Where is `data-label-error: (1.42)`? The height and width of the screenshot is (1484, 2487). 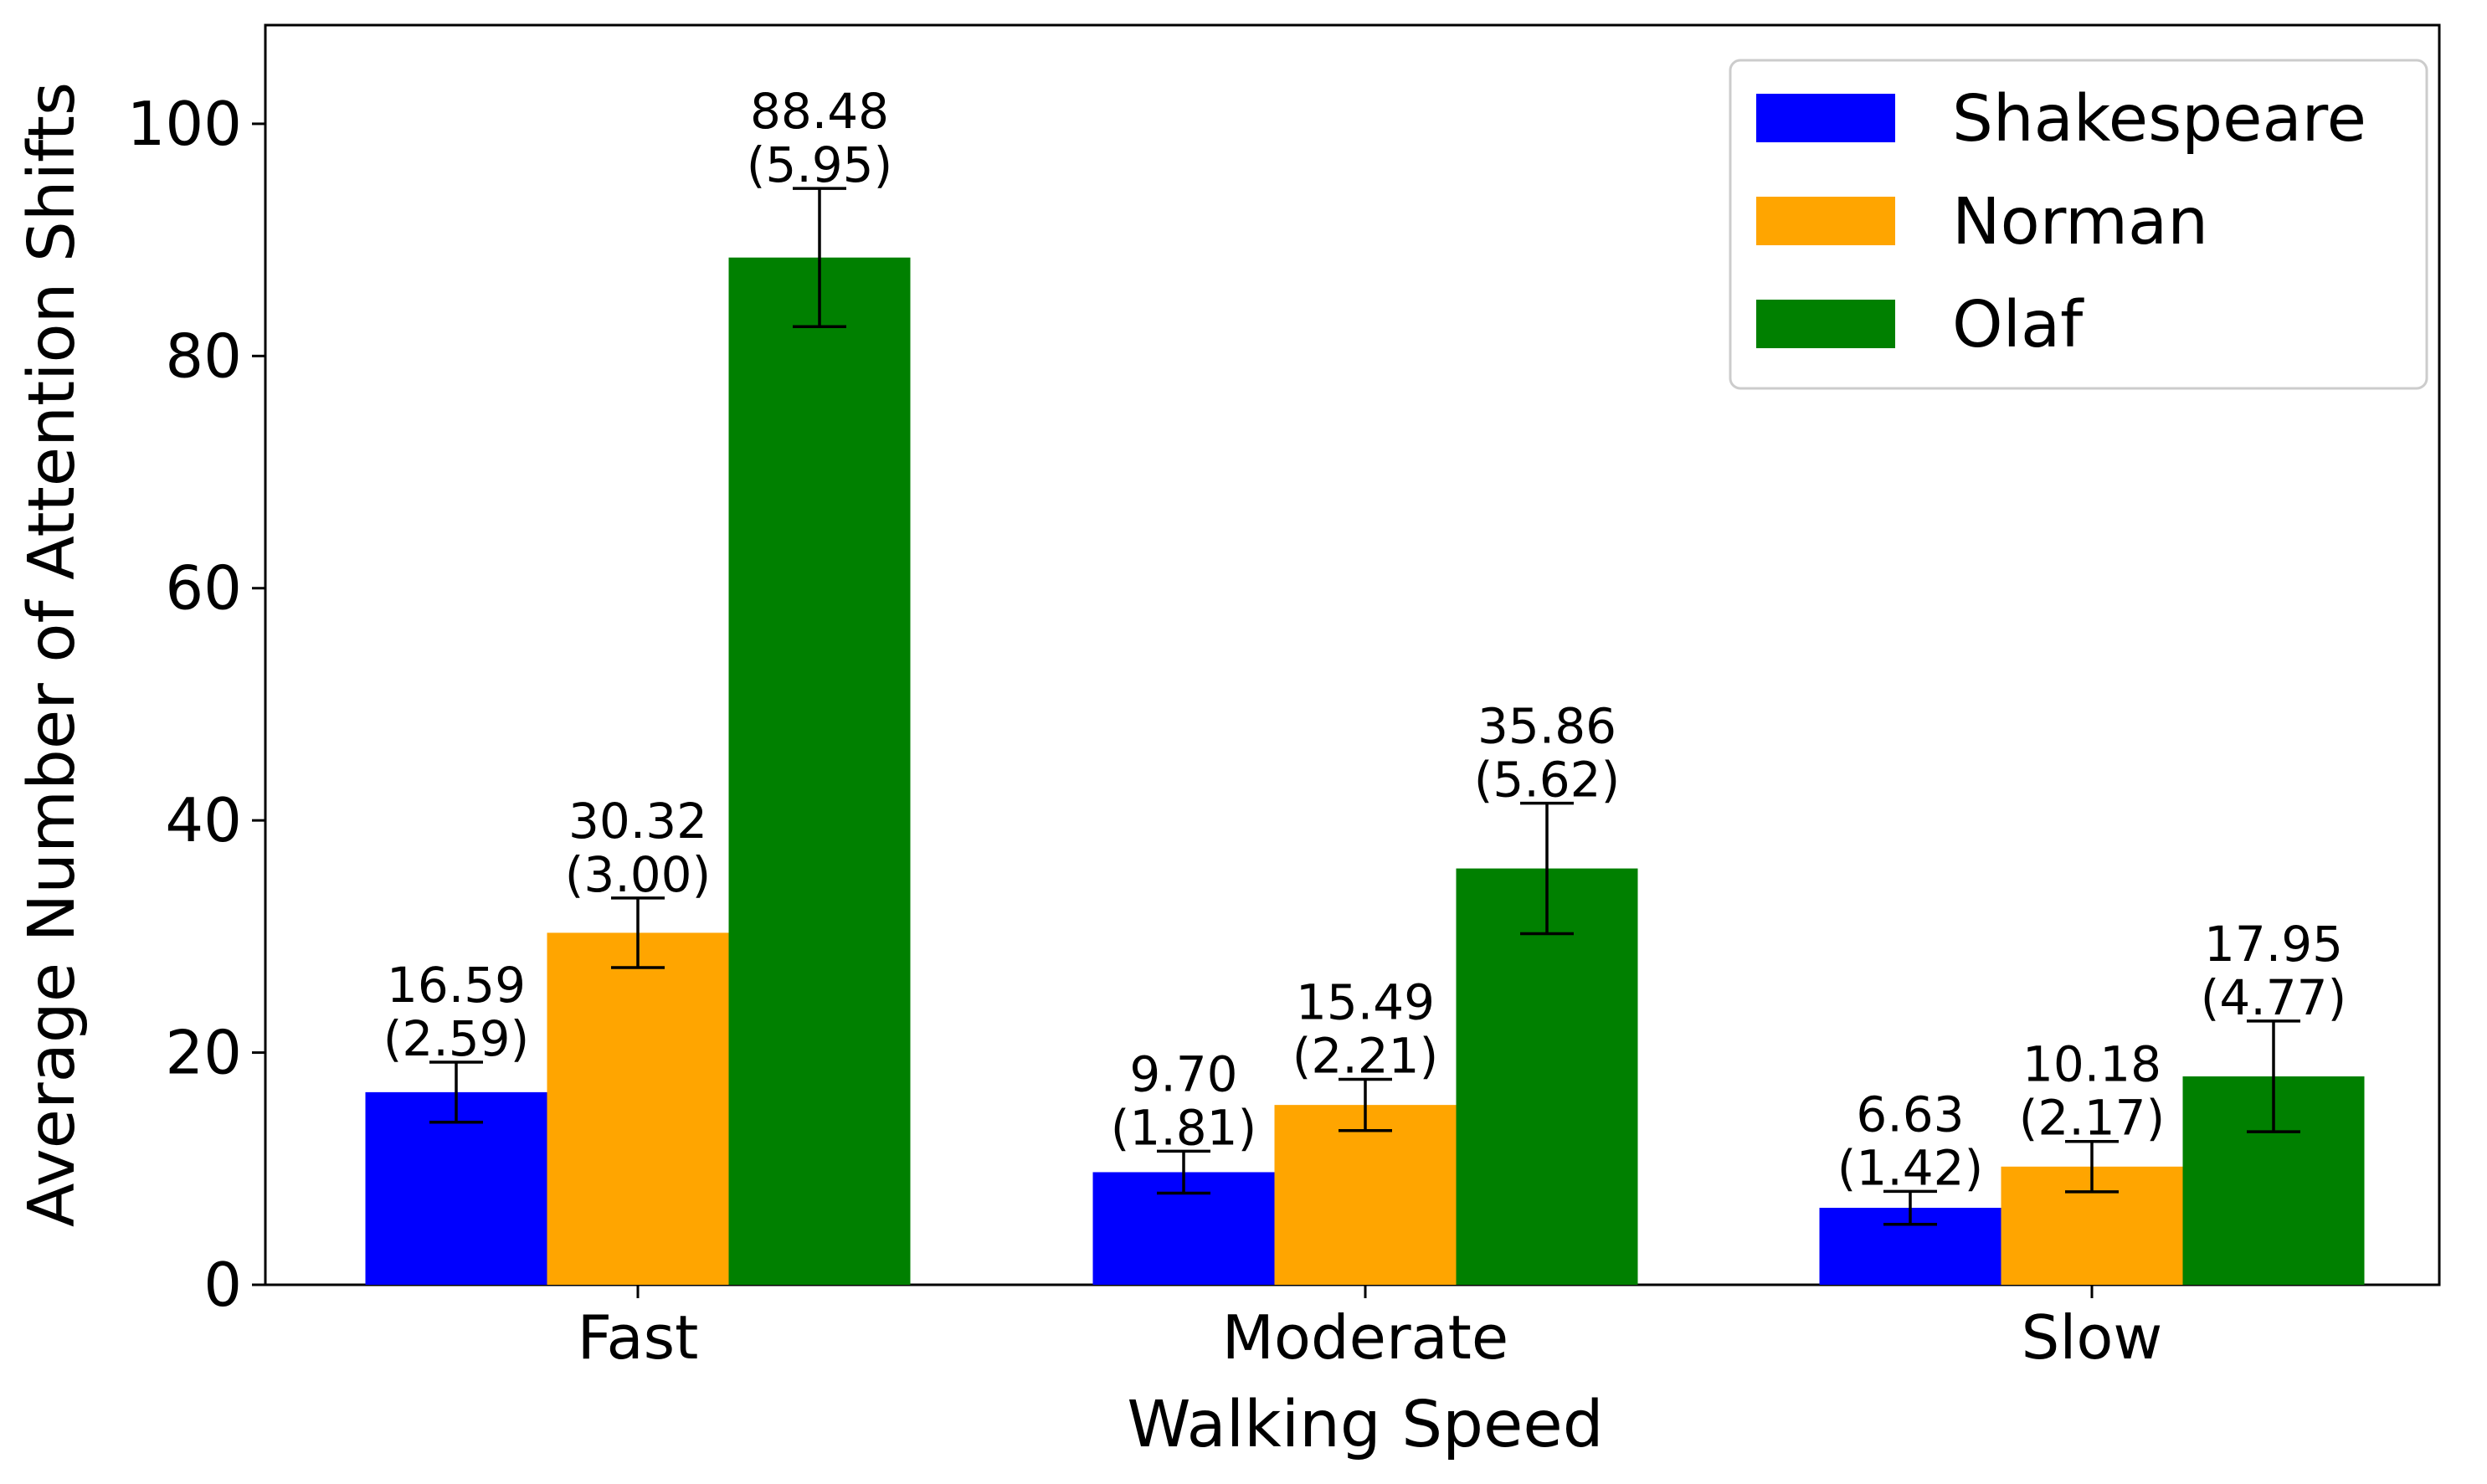
data-label-error: (1.42) is located at coordinates (1910, 1167).